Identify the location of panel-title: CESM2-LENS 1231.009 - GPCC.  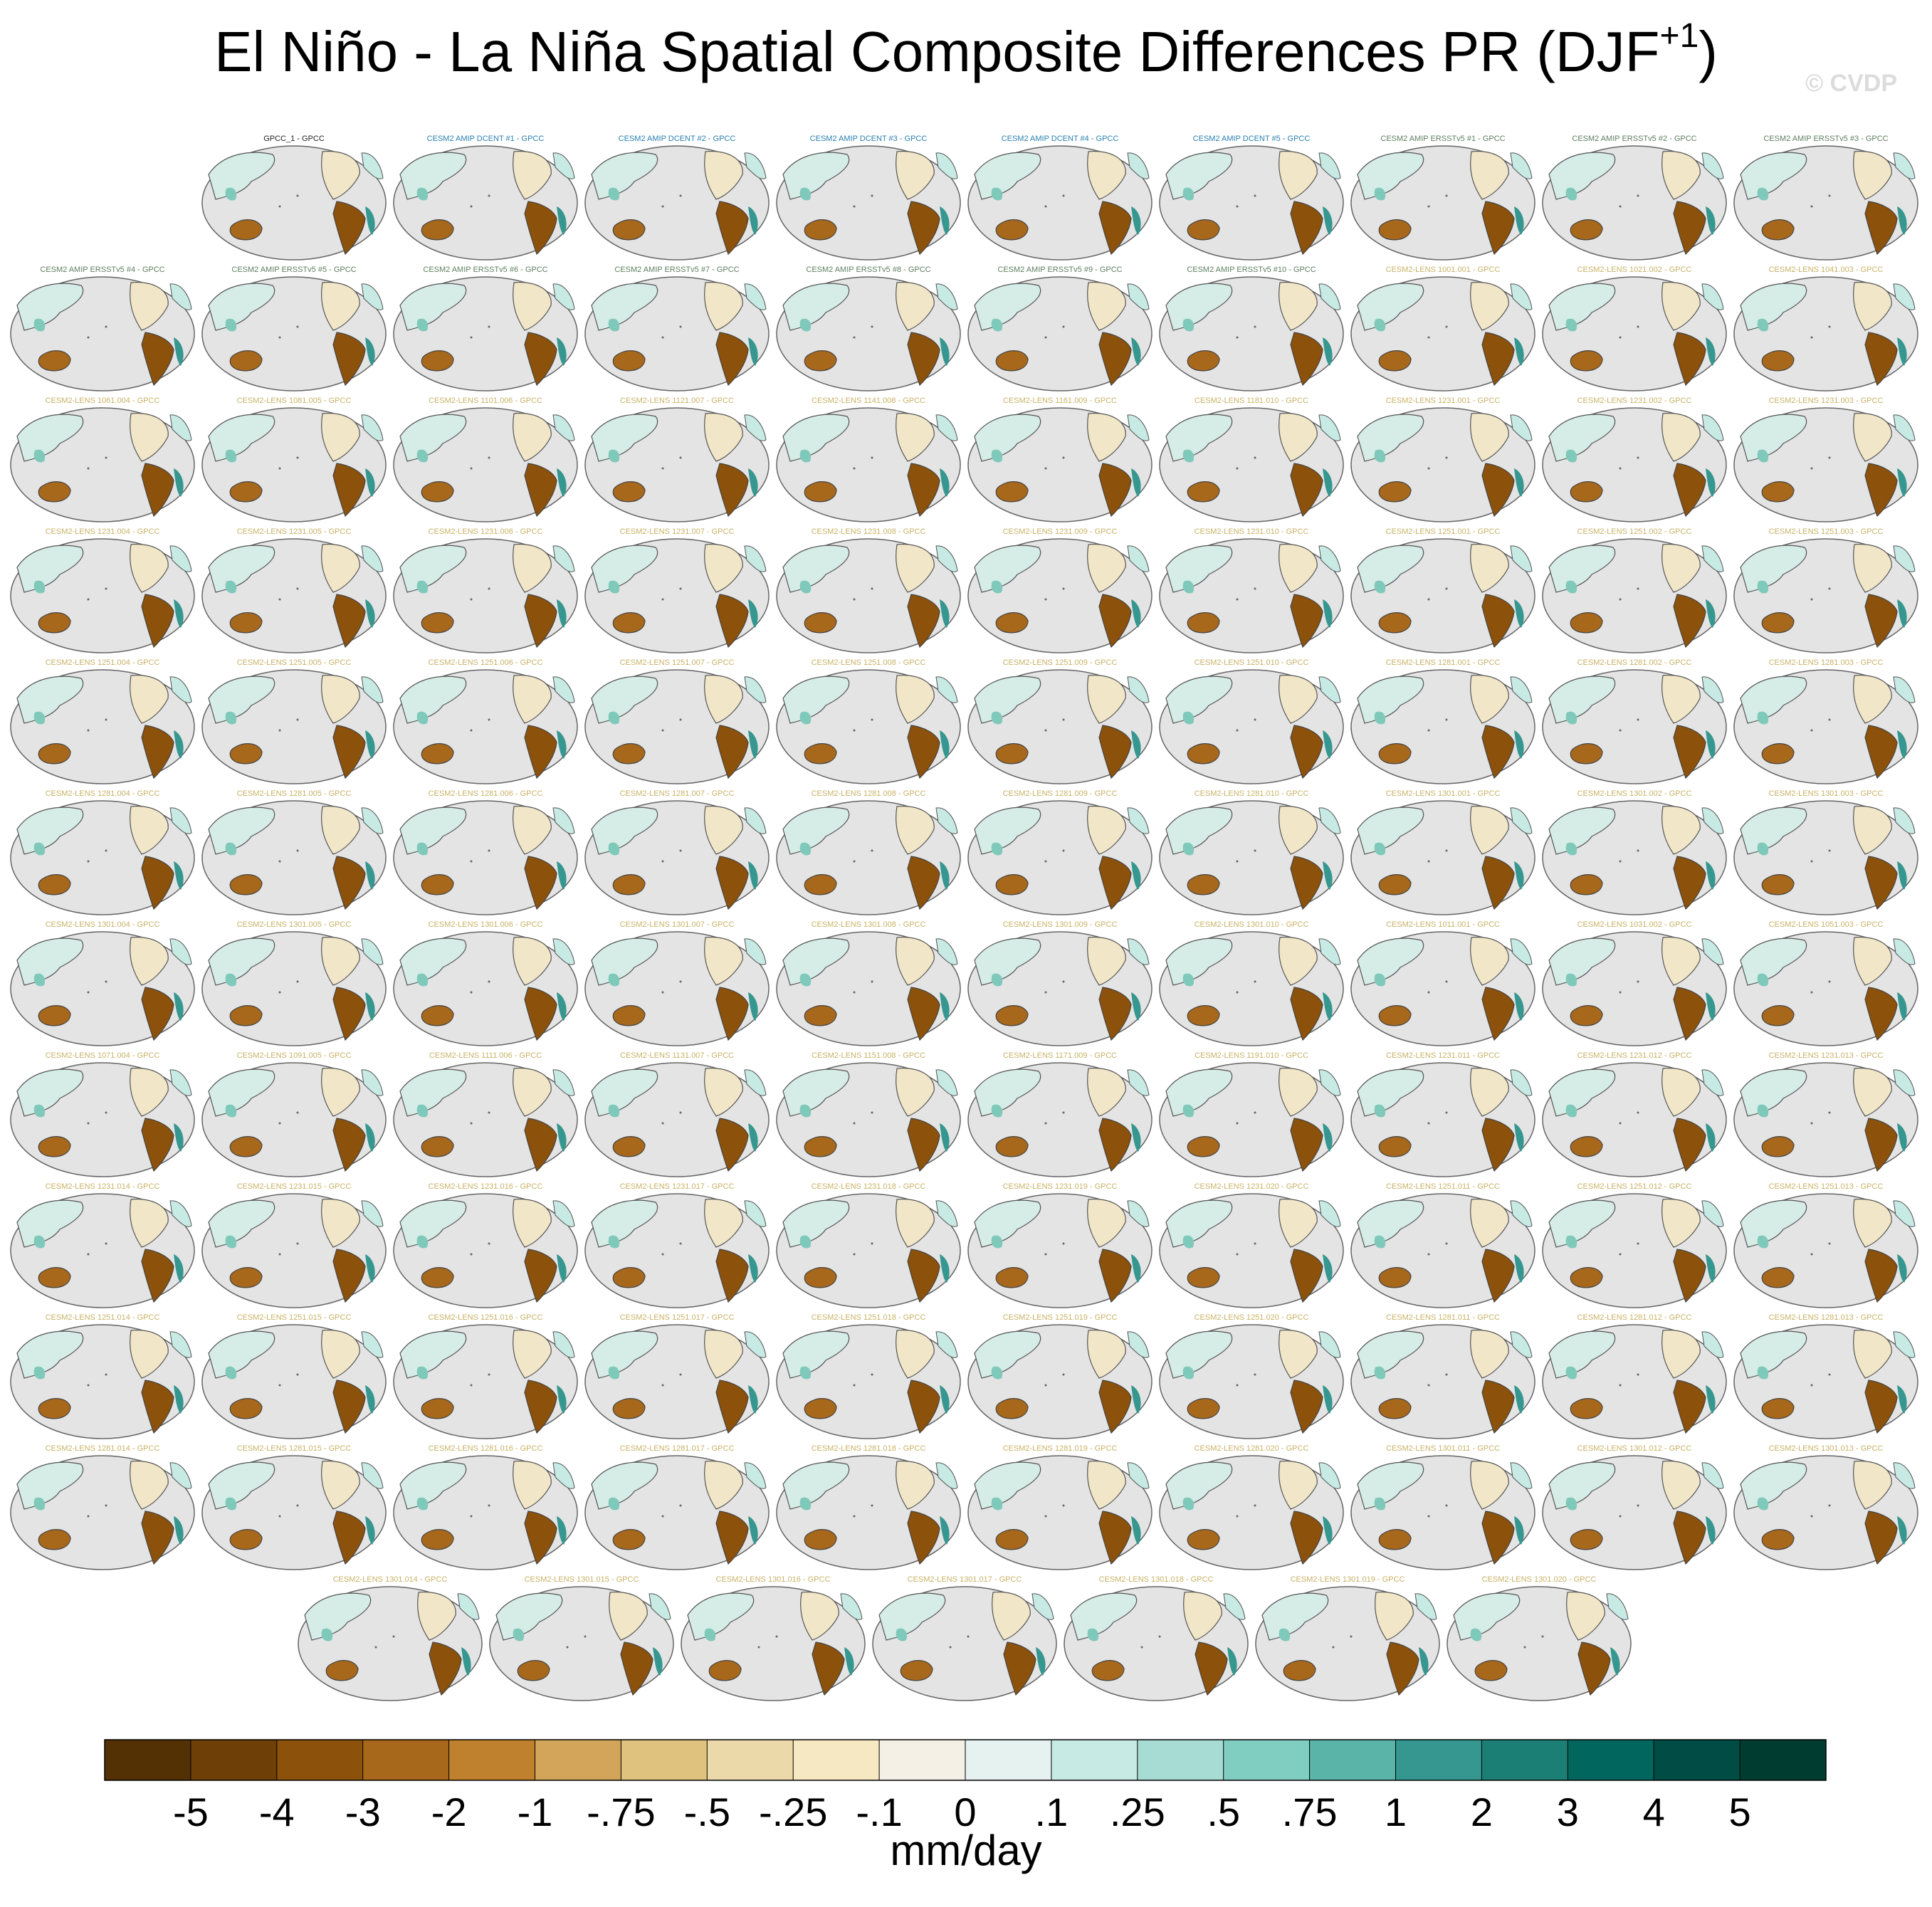
(1060, 531).